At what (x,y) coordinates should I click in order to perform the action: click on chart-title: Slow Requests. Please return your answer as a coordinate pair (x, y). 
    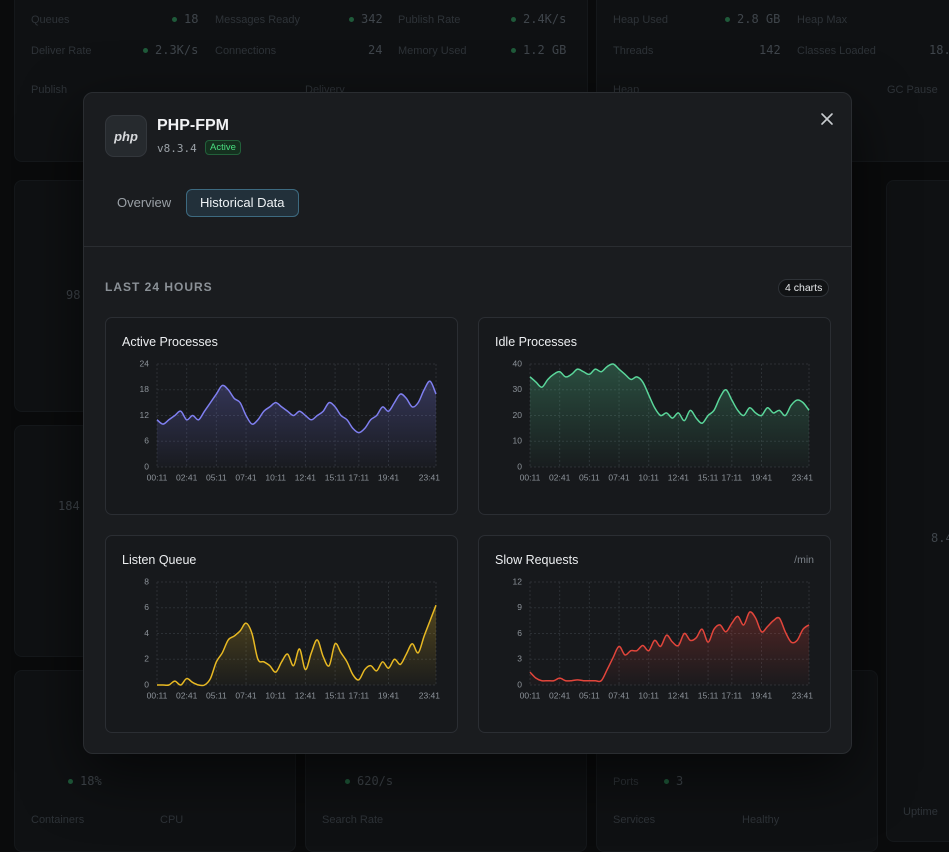
    Looking at the image, I should click on (537, 560).